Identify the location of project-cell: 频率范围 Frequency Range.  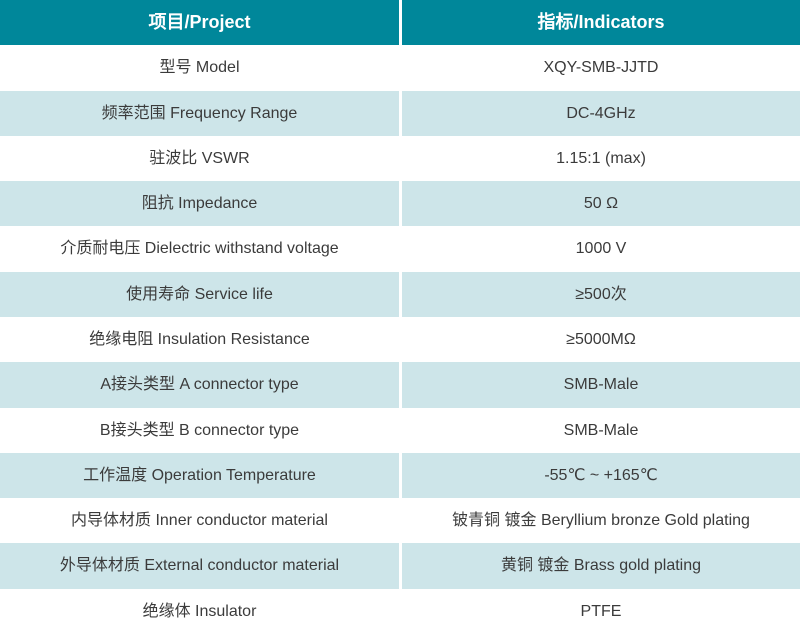
(199, 113).